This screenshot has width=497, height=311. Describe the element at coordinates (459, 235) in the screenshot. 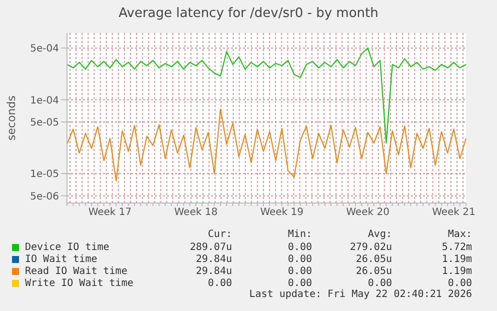

I see `text: Max:` at that location.